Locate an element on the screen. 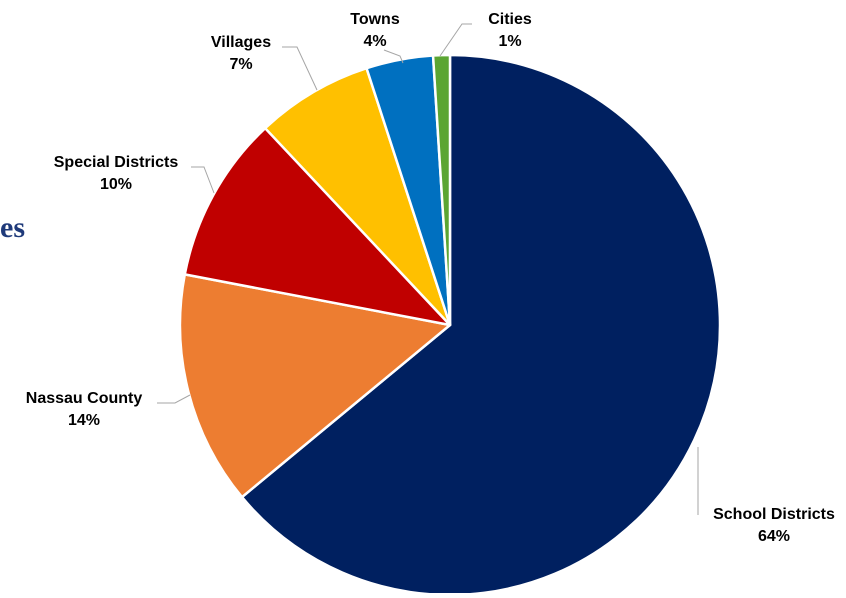  cropped-heading-fragment: es is located at coordinates (12, 227).